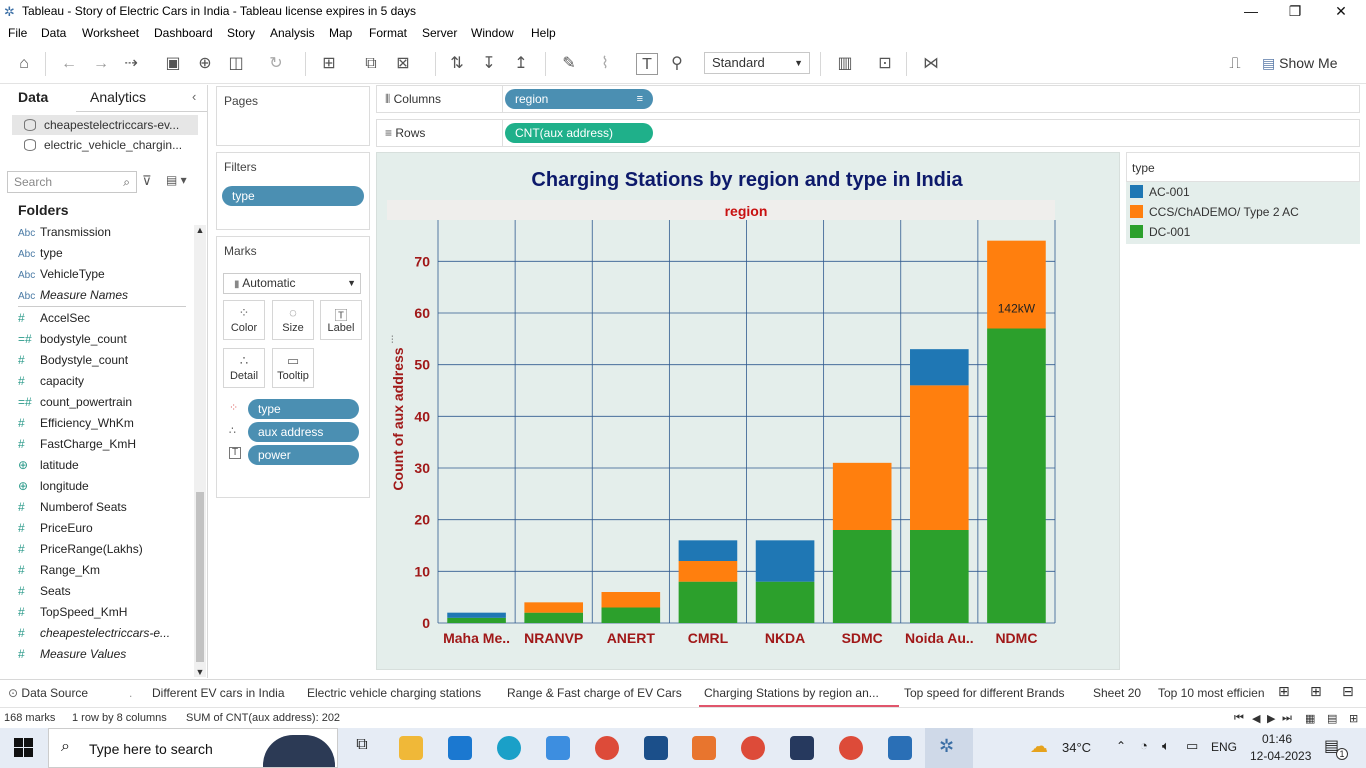  I want to click on legend-item-ccs: CCS/ChADEMO/ Type 2 AC, so click(1214, 212).